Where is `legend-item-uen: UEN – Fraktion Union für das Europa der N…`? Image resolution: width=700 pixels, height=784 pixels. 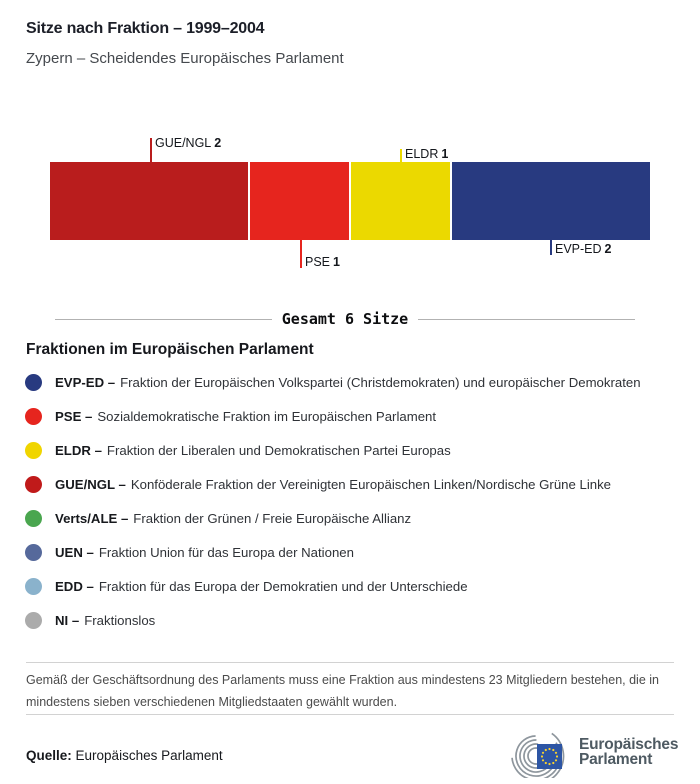 legend-item-uen: UEN – Fraktion Union für das Europa der N… is located at coordinates (355, 552).